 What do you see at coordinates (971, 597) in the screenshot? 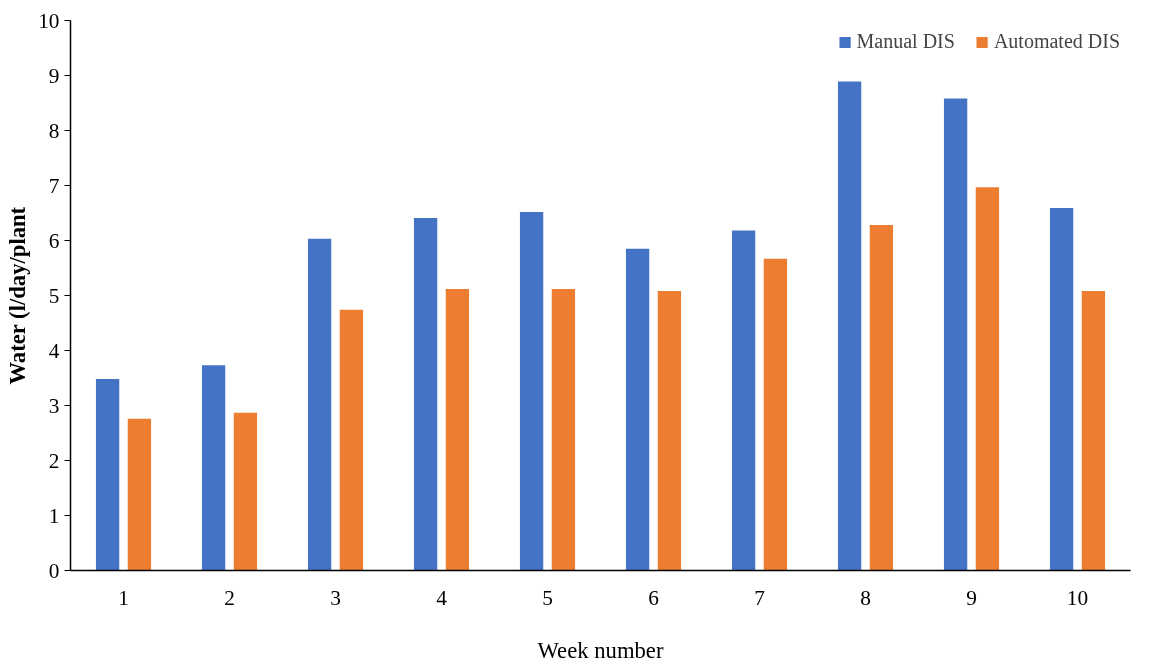
I see `x-tick-label: 9` at bounding box center [971, 597].